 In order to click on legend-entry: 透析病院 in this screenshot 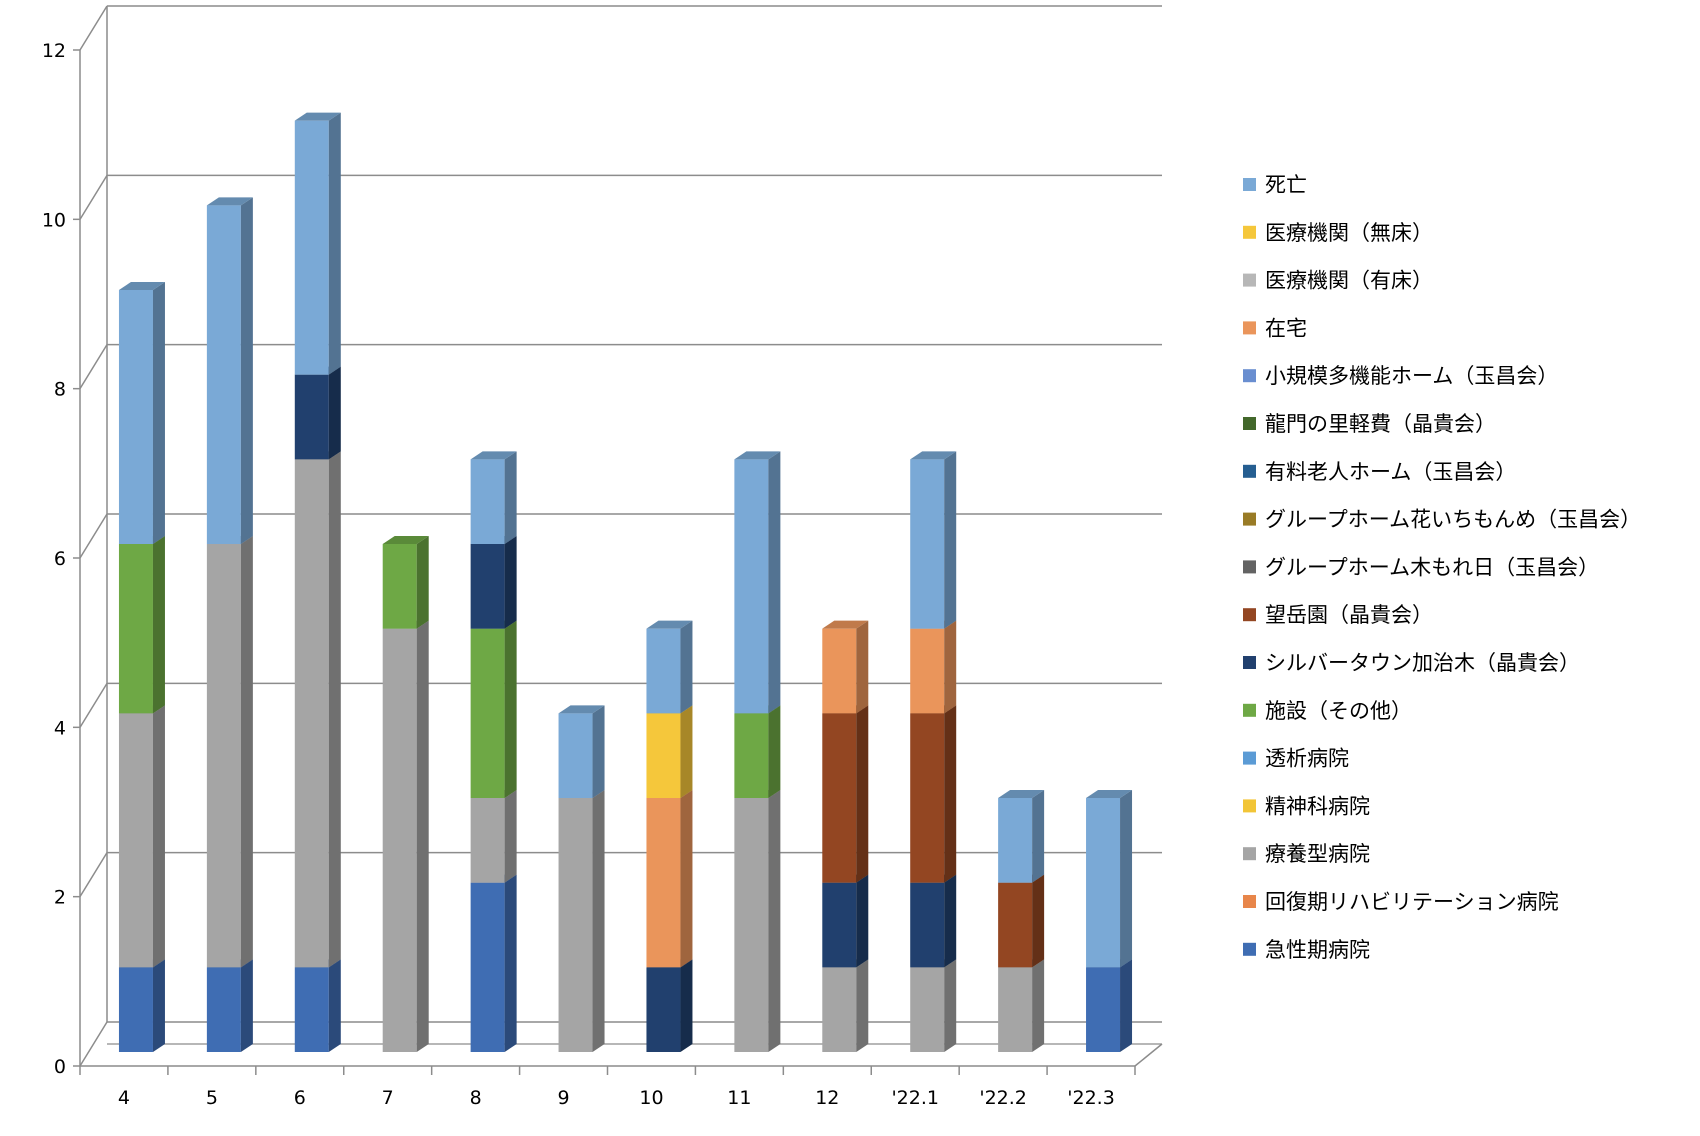, I will do `click(1296, 759)`.